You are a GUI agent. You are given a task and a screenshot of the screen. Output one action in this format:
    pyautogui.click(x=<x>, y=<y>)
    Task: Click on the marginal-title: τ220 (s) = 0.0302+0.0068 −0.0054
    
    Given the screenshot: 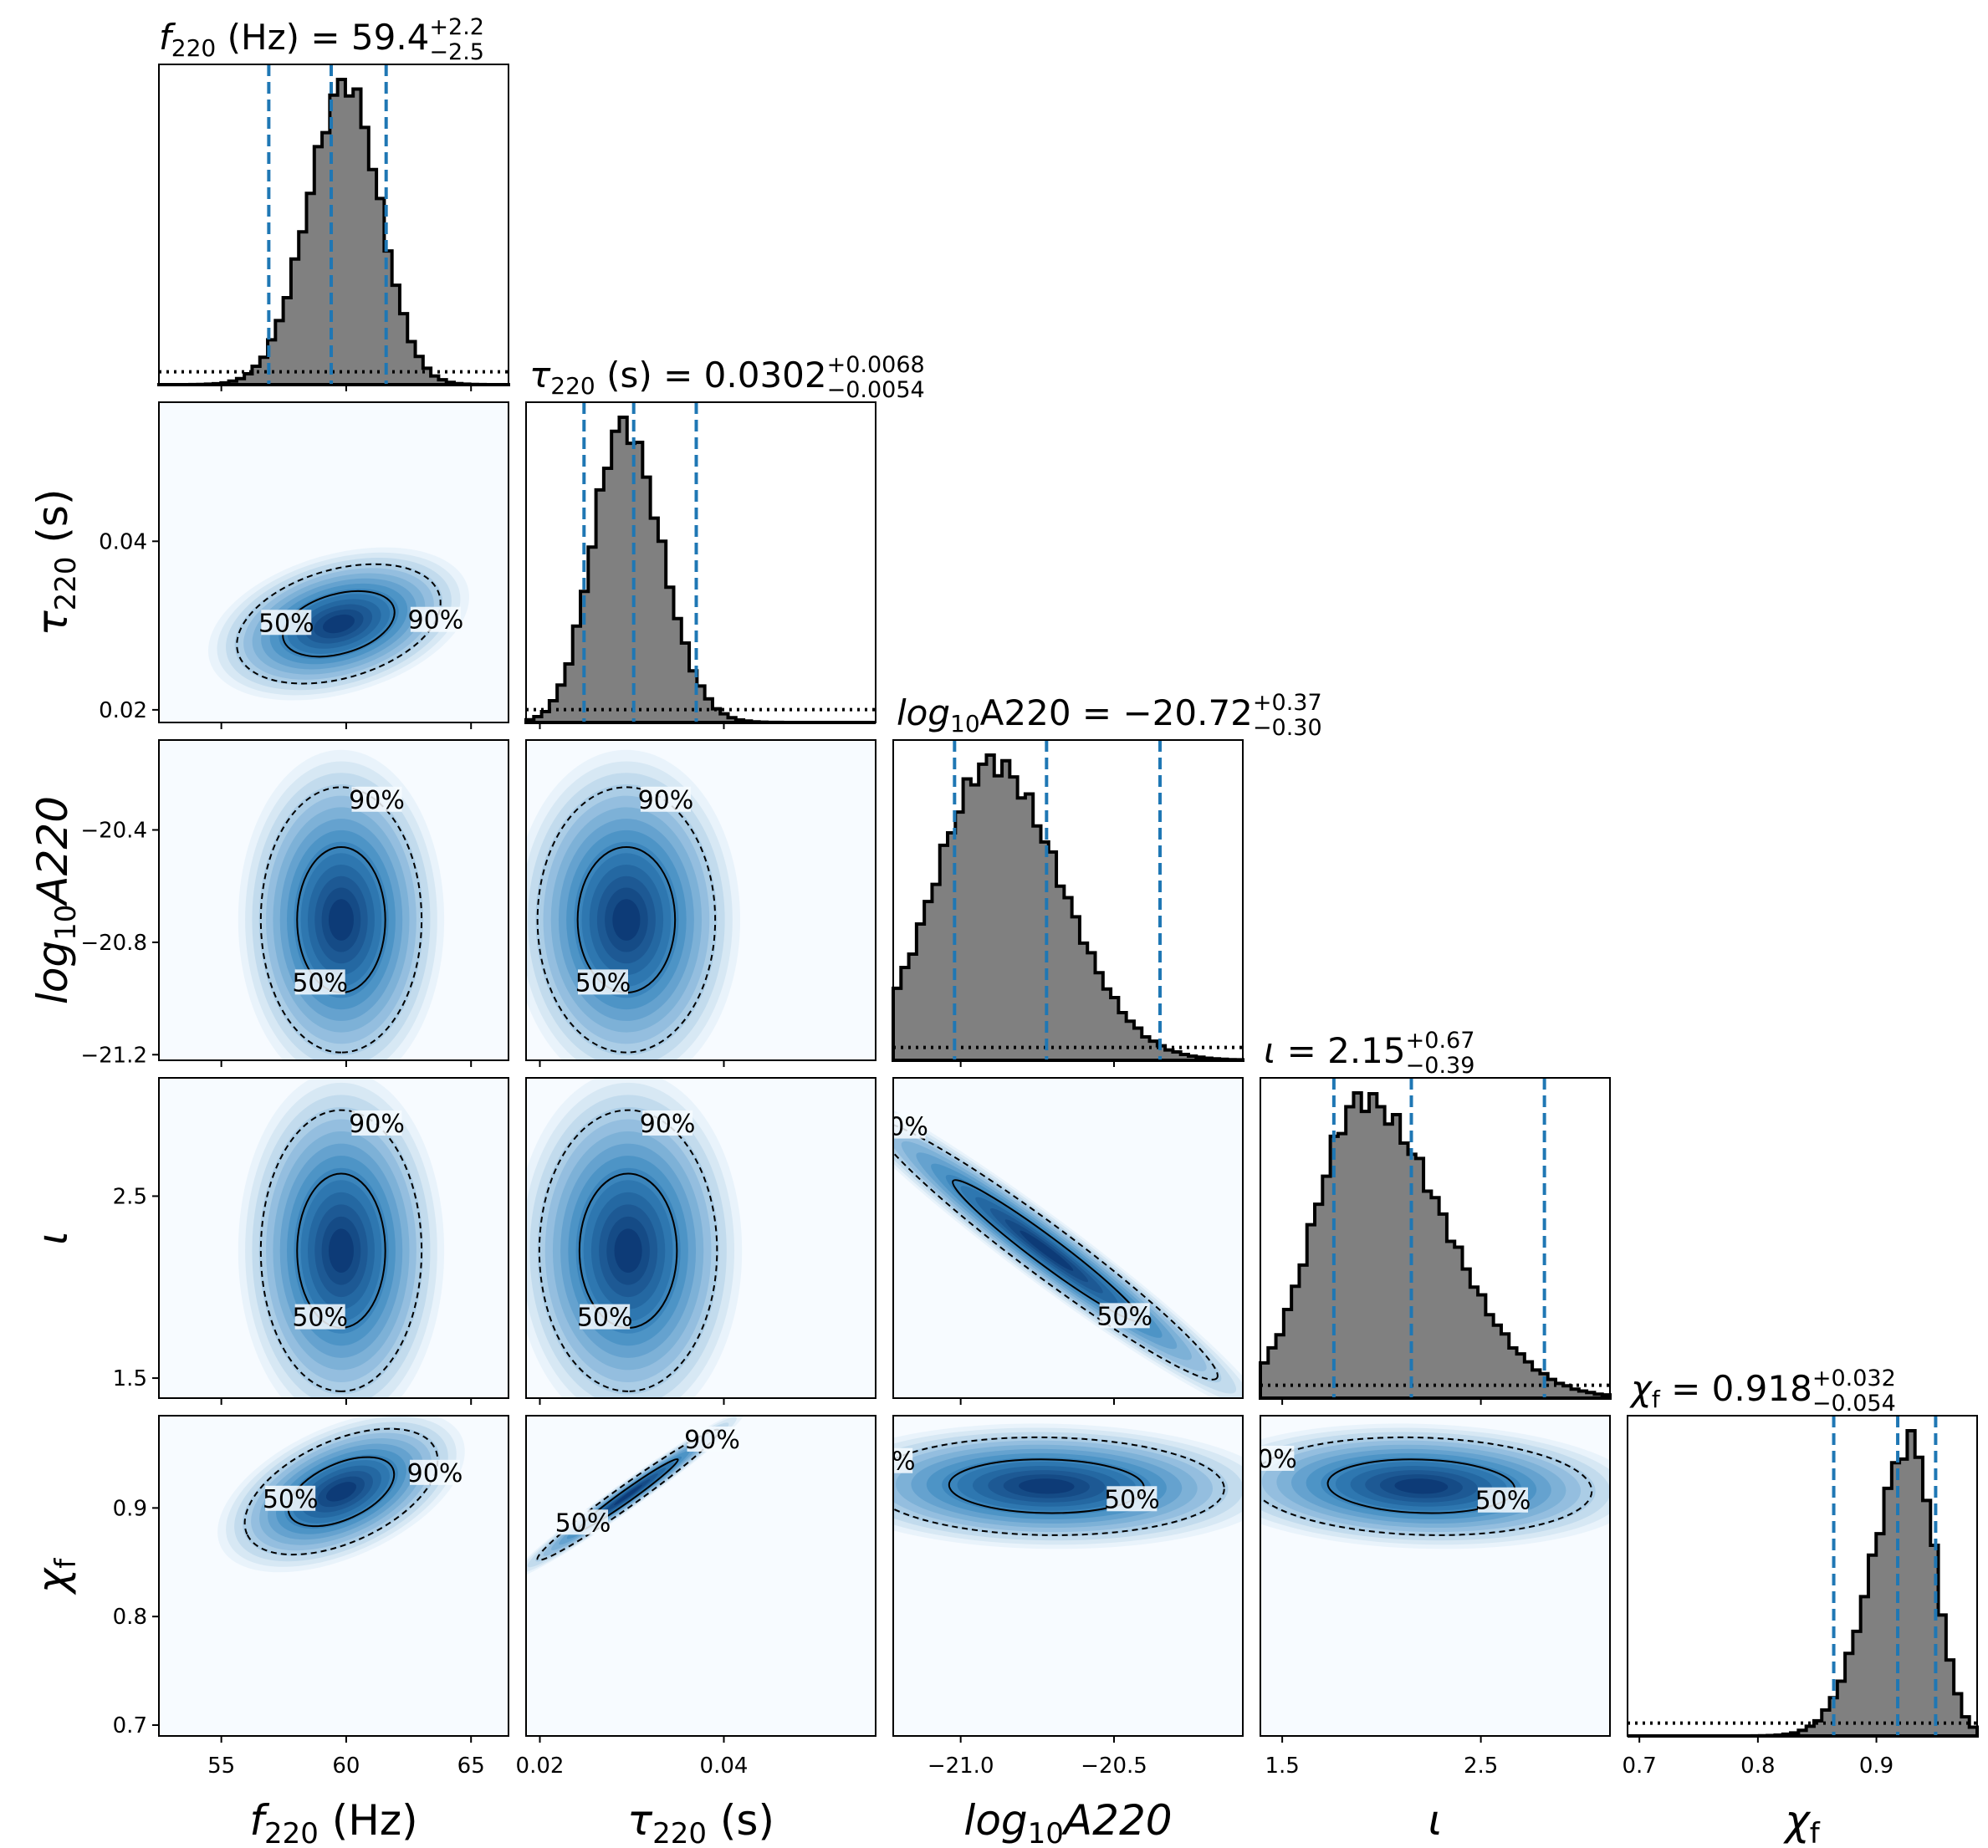 What is the action you would take?
    pyautogui.click(x=727, y=377)
    